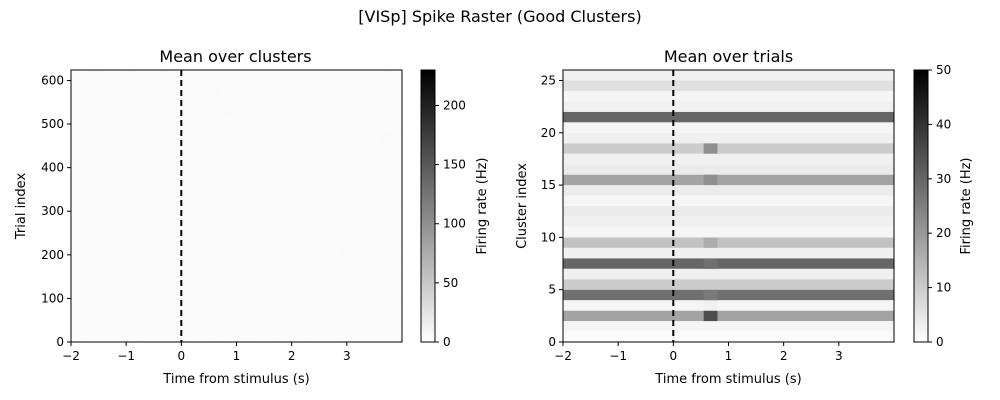 Image resolution: width=1000 pixels, height=400 pixels. Describe the element at coordinates (52, 298) in the screenshot. I see `left-ytick-label: 100` at that location.